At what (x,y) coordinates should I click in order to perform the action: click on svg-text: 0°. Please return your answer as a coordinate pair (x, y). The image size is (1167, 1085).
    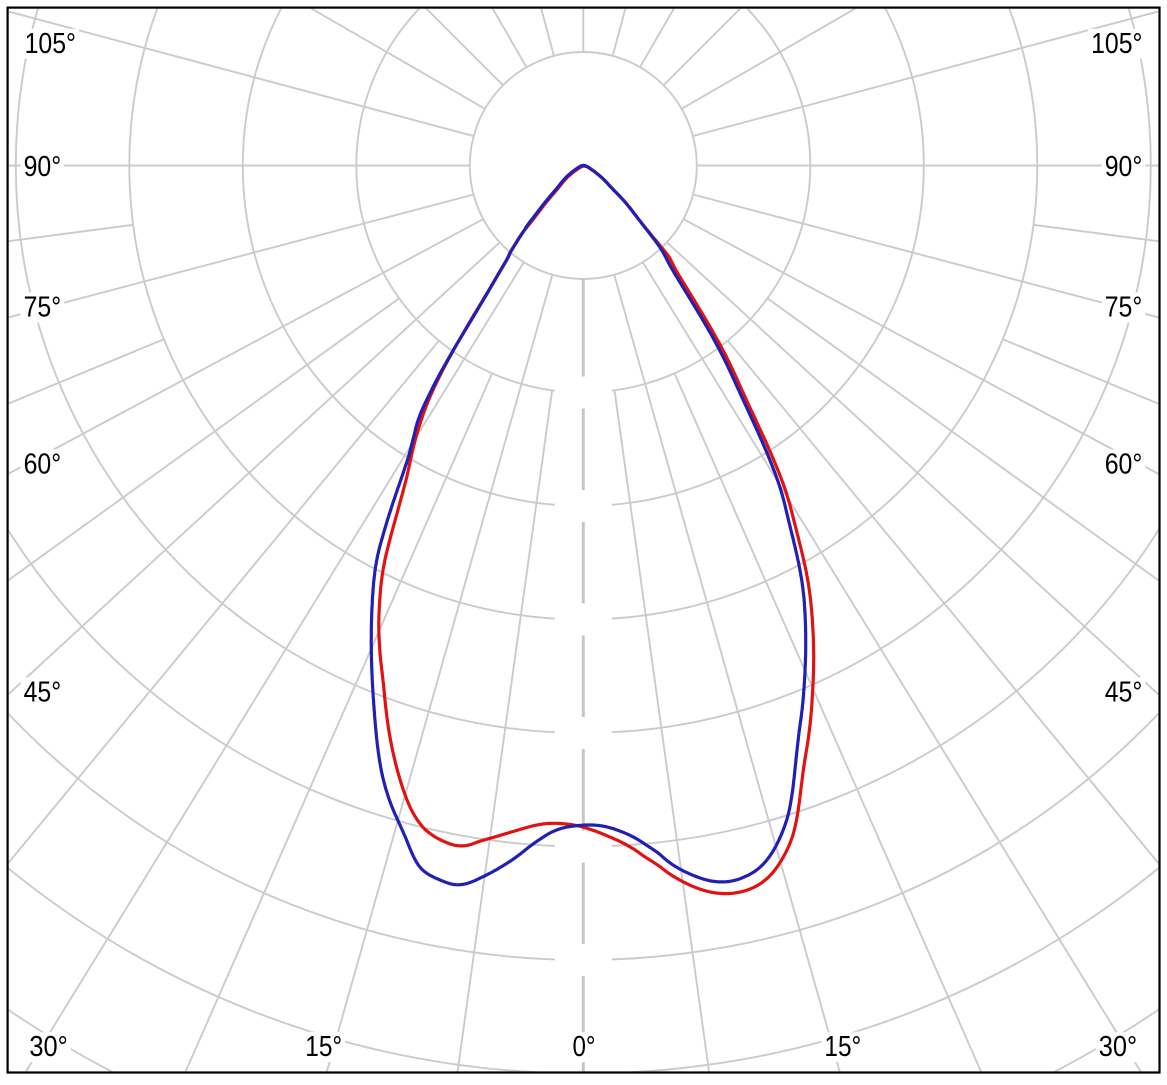
    Looking at the image, I should click on (583, 1047).